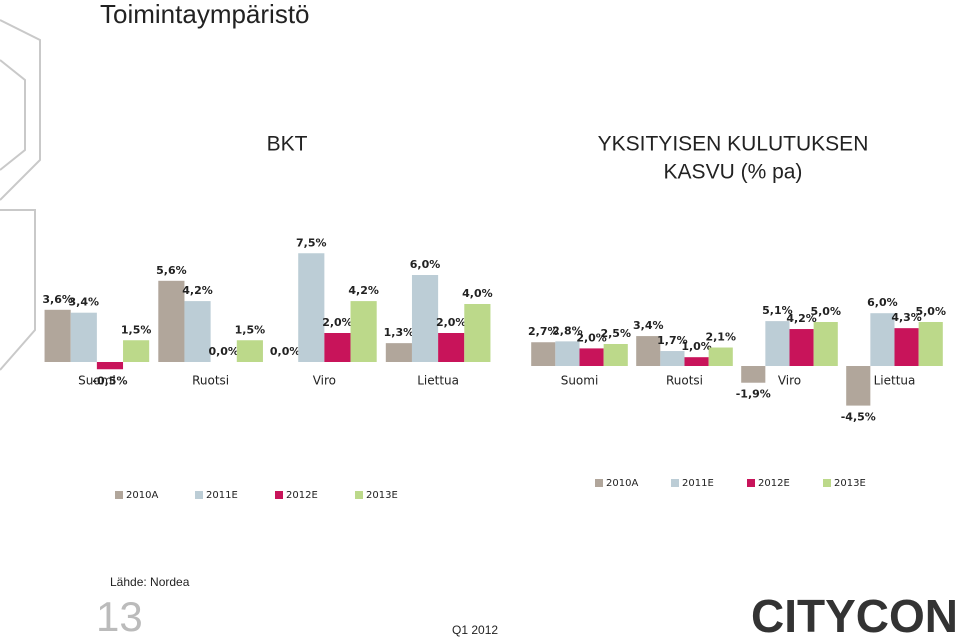 The height and width of the screenshot is (641, 960). What do you see at coordinates (119, 616) in the screenshot?
I see `page-number: 13` at bounding box center [119, 616].